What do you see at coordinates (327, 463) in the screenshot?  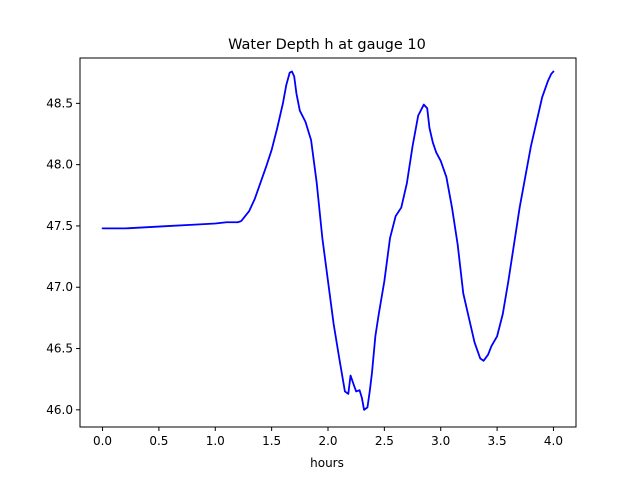 I see `x-axis-label: hours` at bounding box center [327, 463].